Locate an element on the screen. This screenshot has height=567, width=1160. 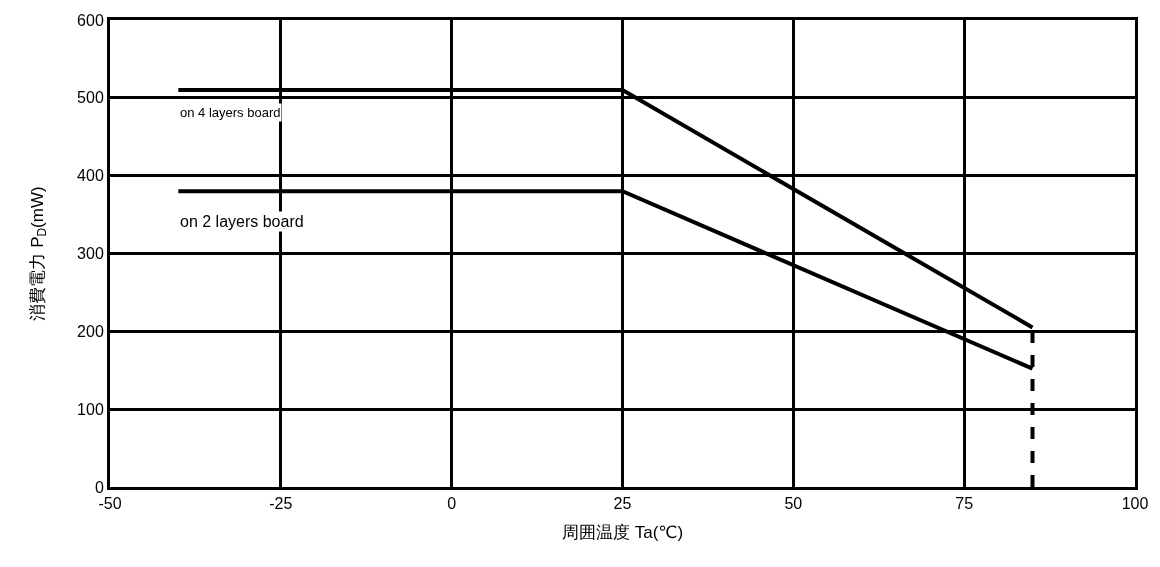
y-tick-label: 600 is located at coordinates (90, 20).